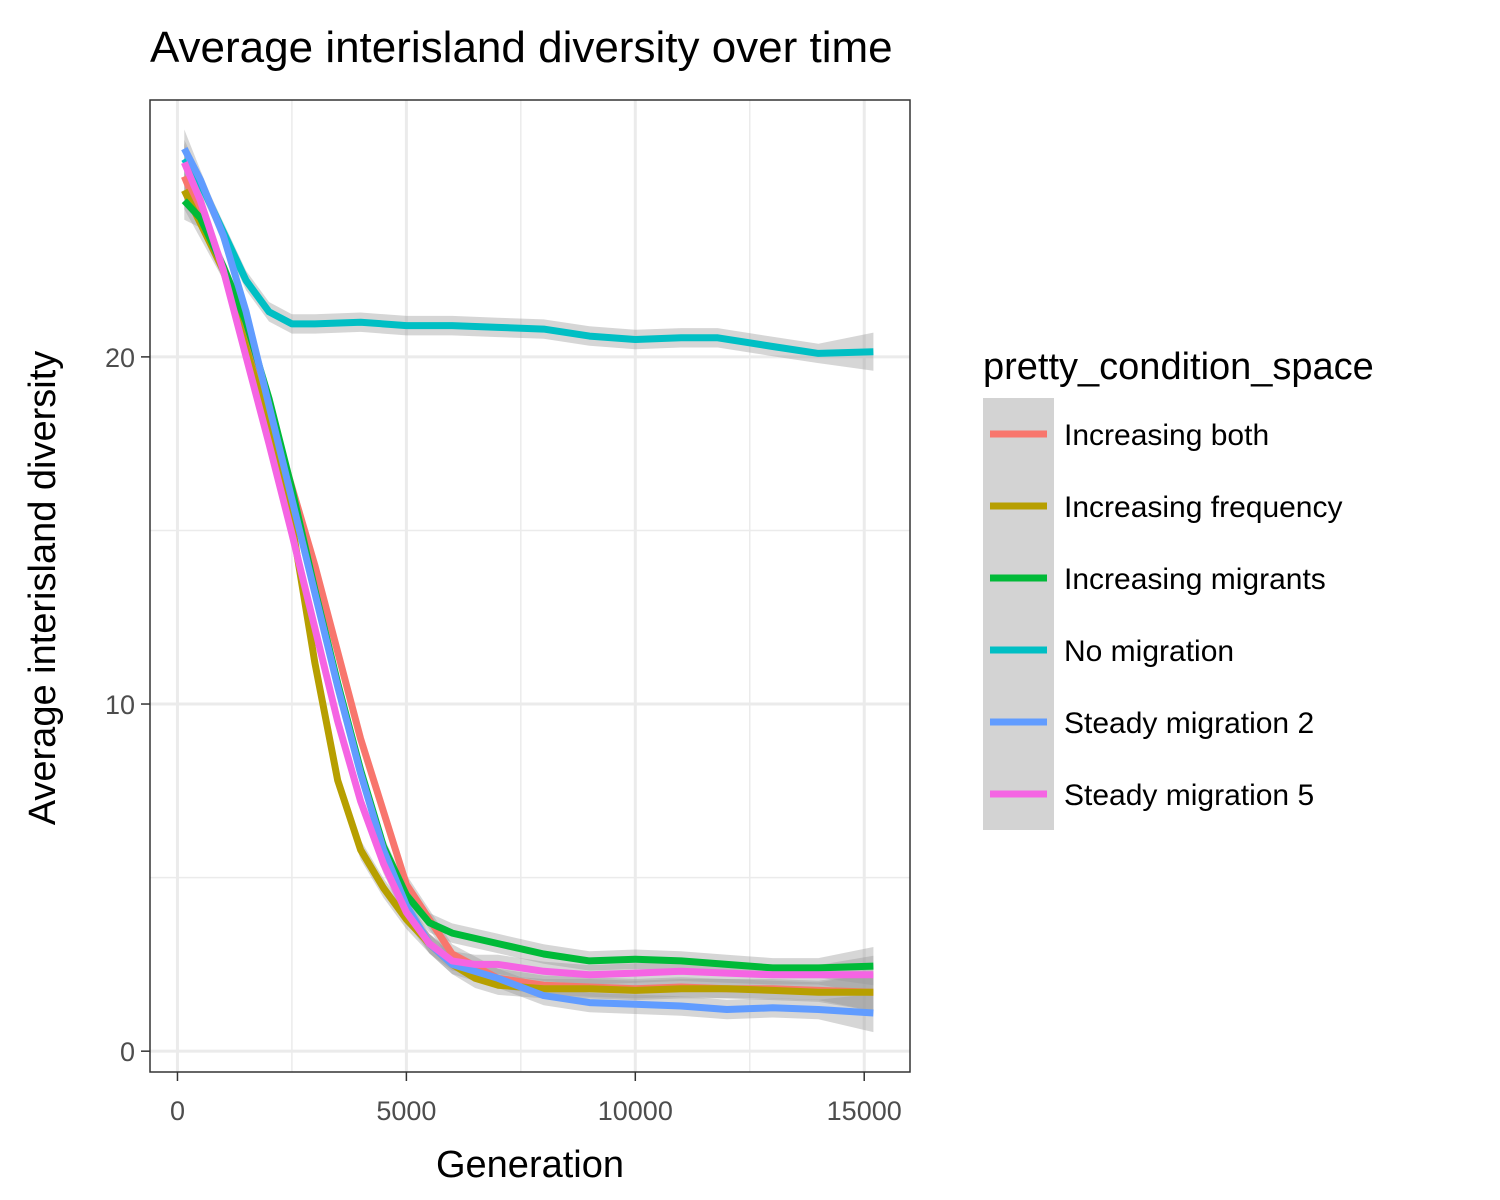  Describe the element at coordinates (1178, 367) in the screenshot. I see `legend-title: pretty_condition_space` at that location.